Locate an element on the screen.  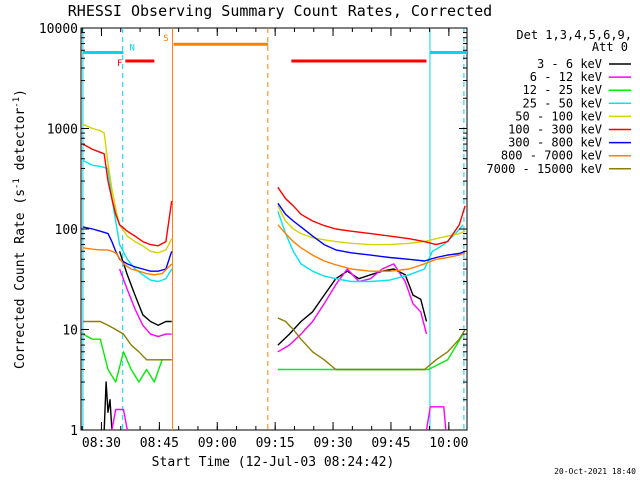
legend-label: 50 - 100 keV is located at coordinates (558, 116).